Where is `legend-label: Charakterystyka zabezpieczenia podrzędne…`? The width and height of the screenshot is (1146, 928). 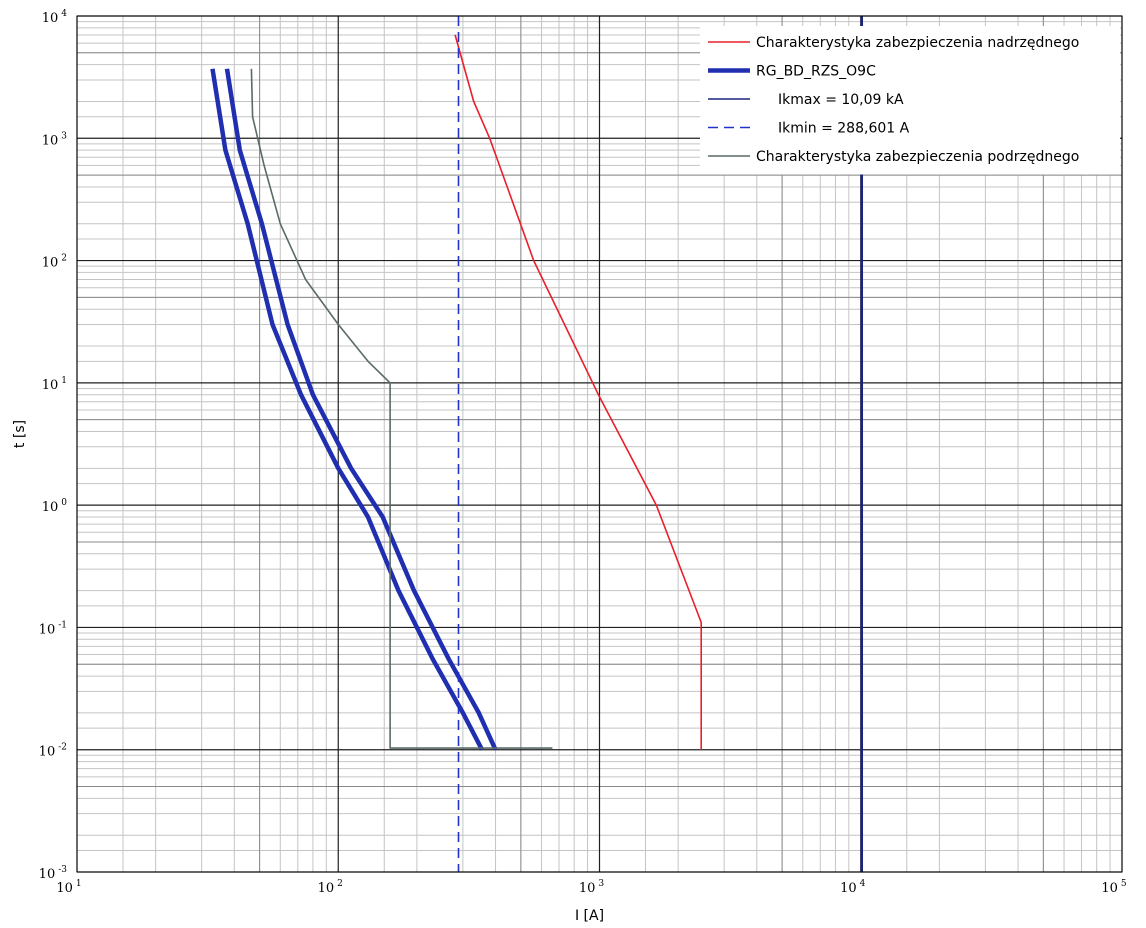 legend-label: Charakterystyka zabezpieczenia podrzędne… is located at coordinates (917, 157).